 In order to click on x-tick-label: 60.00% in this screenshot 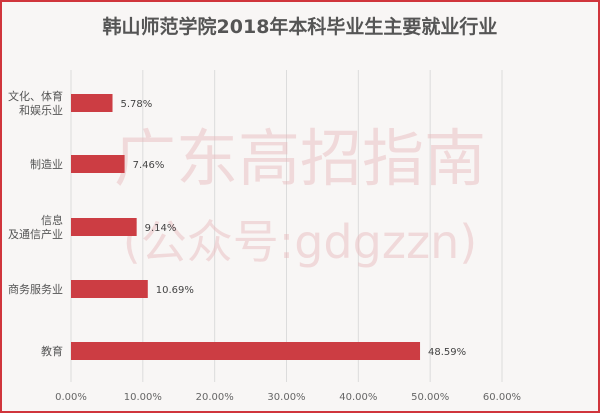, I will do `click(502, 397)`.